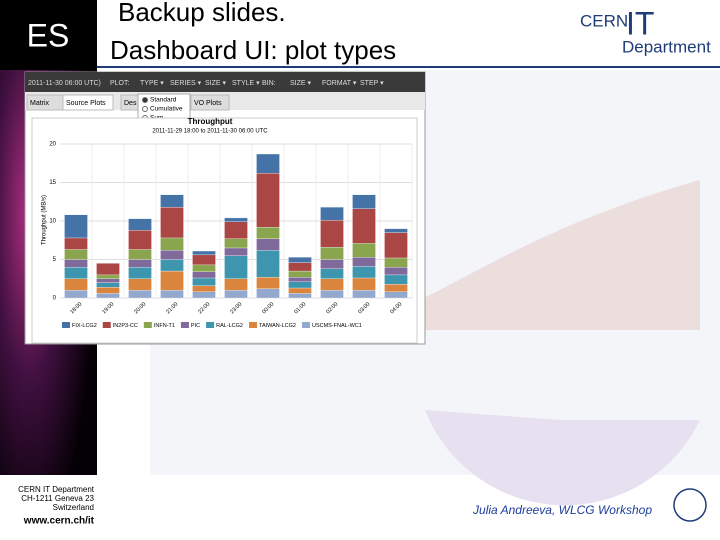 This screenshot has width=720, height=540. I want to click on y-tick-label: 15, so click(52, 183).